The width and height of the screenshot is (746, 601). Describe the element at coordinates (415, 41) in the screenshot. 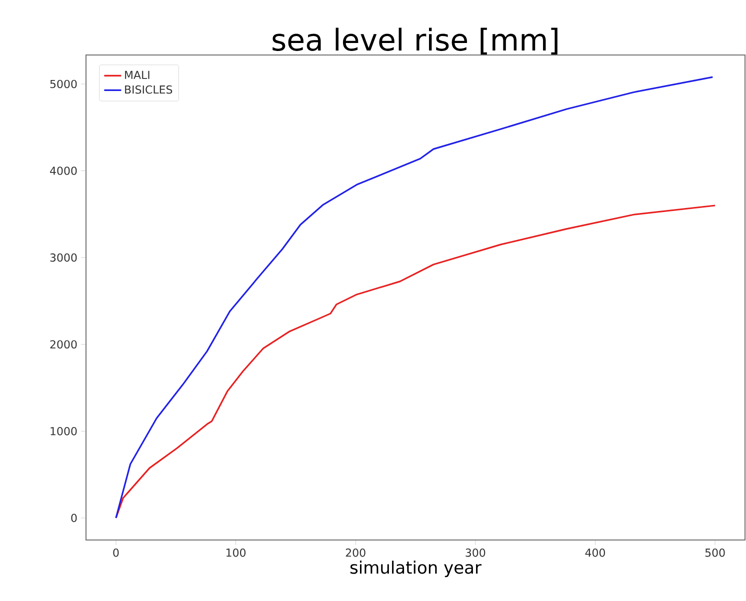

I see `chart-title: sea level rise [mm]` at that location.